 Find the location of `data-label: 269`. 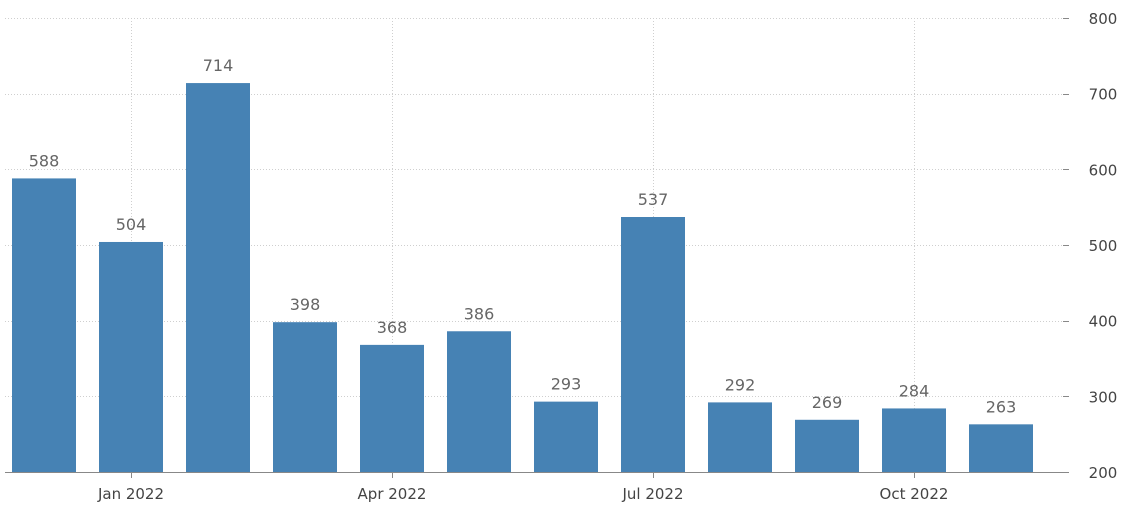

data-label: 269 is located at coordinates (827, 402).